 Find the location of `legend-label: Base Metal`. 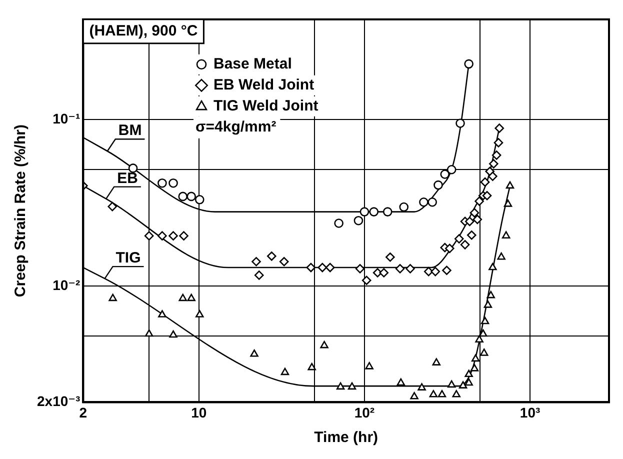

legend-label: Base Metal is located at coordinates (253, 64).